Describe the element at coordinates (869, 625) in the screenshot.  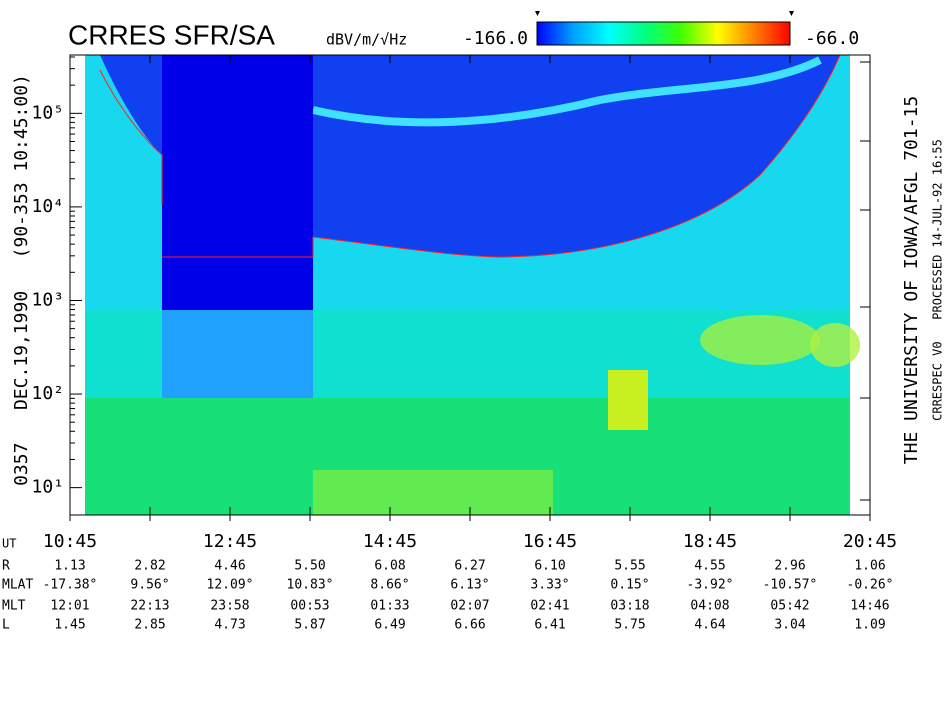
I see `ephemeris-value: 1.09` at that location.